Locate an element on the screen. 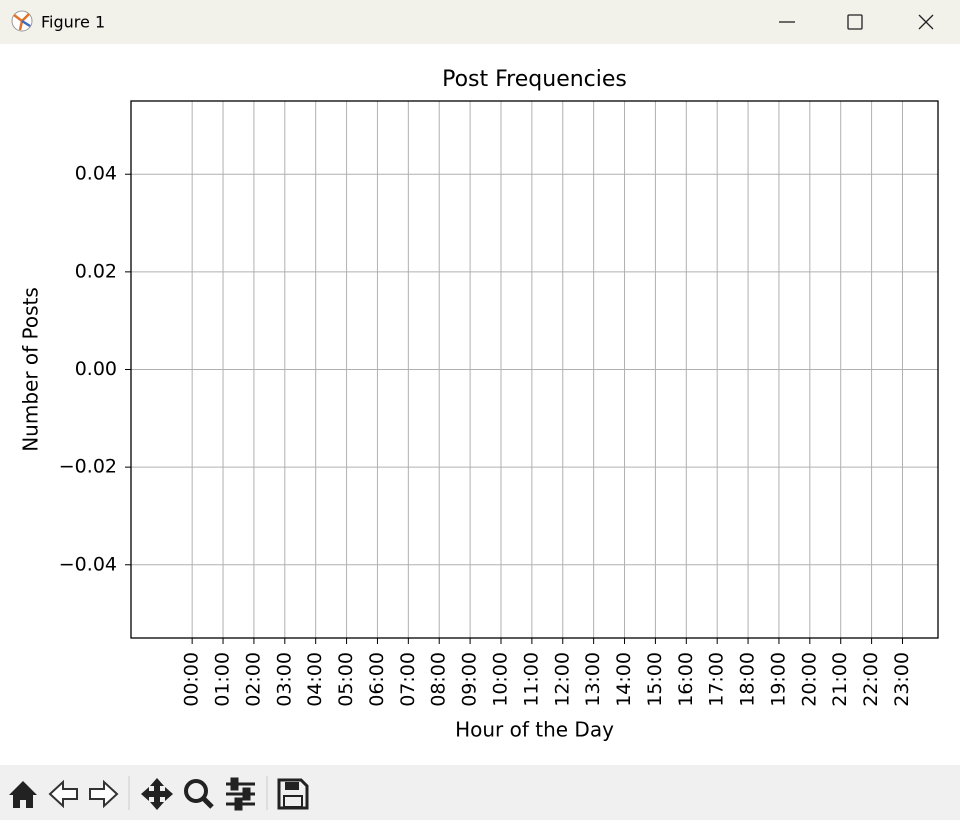 The width and height of the screenshot is (960, 824). zoom-button is located at coordinates (199, 794).